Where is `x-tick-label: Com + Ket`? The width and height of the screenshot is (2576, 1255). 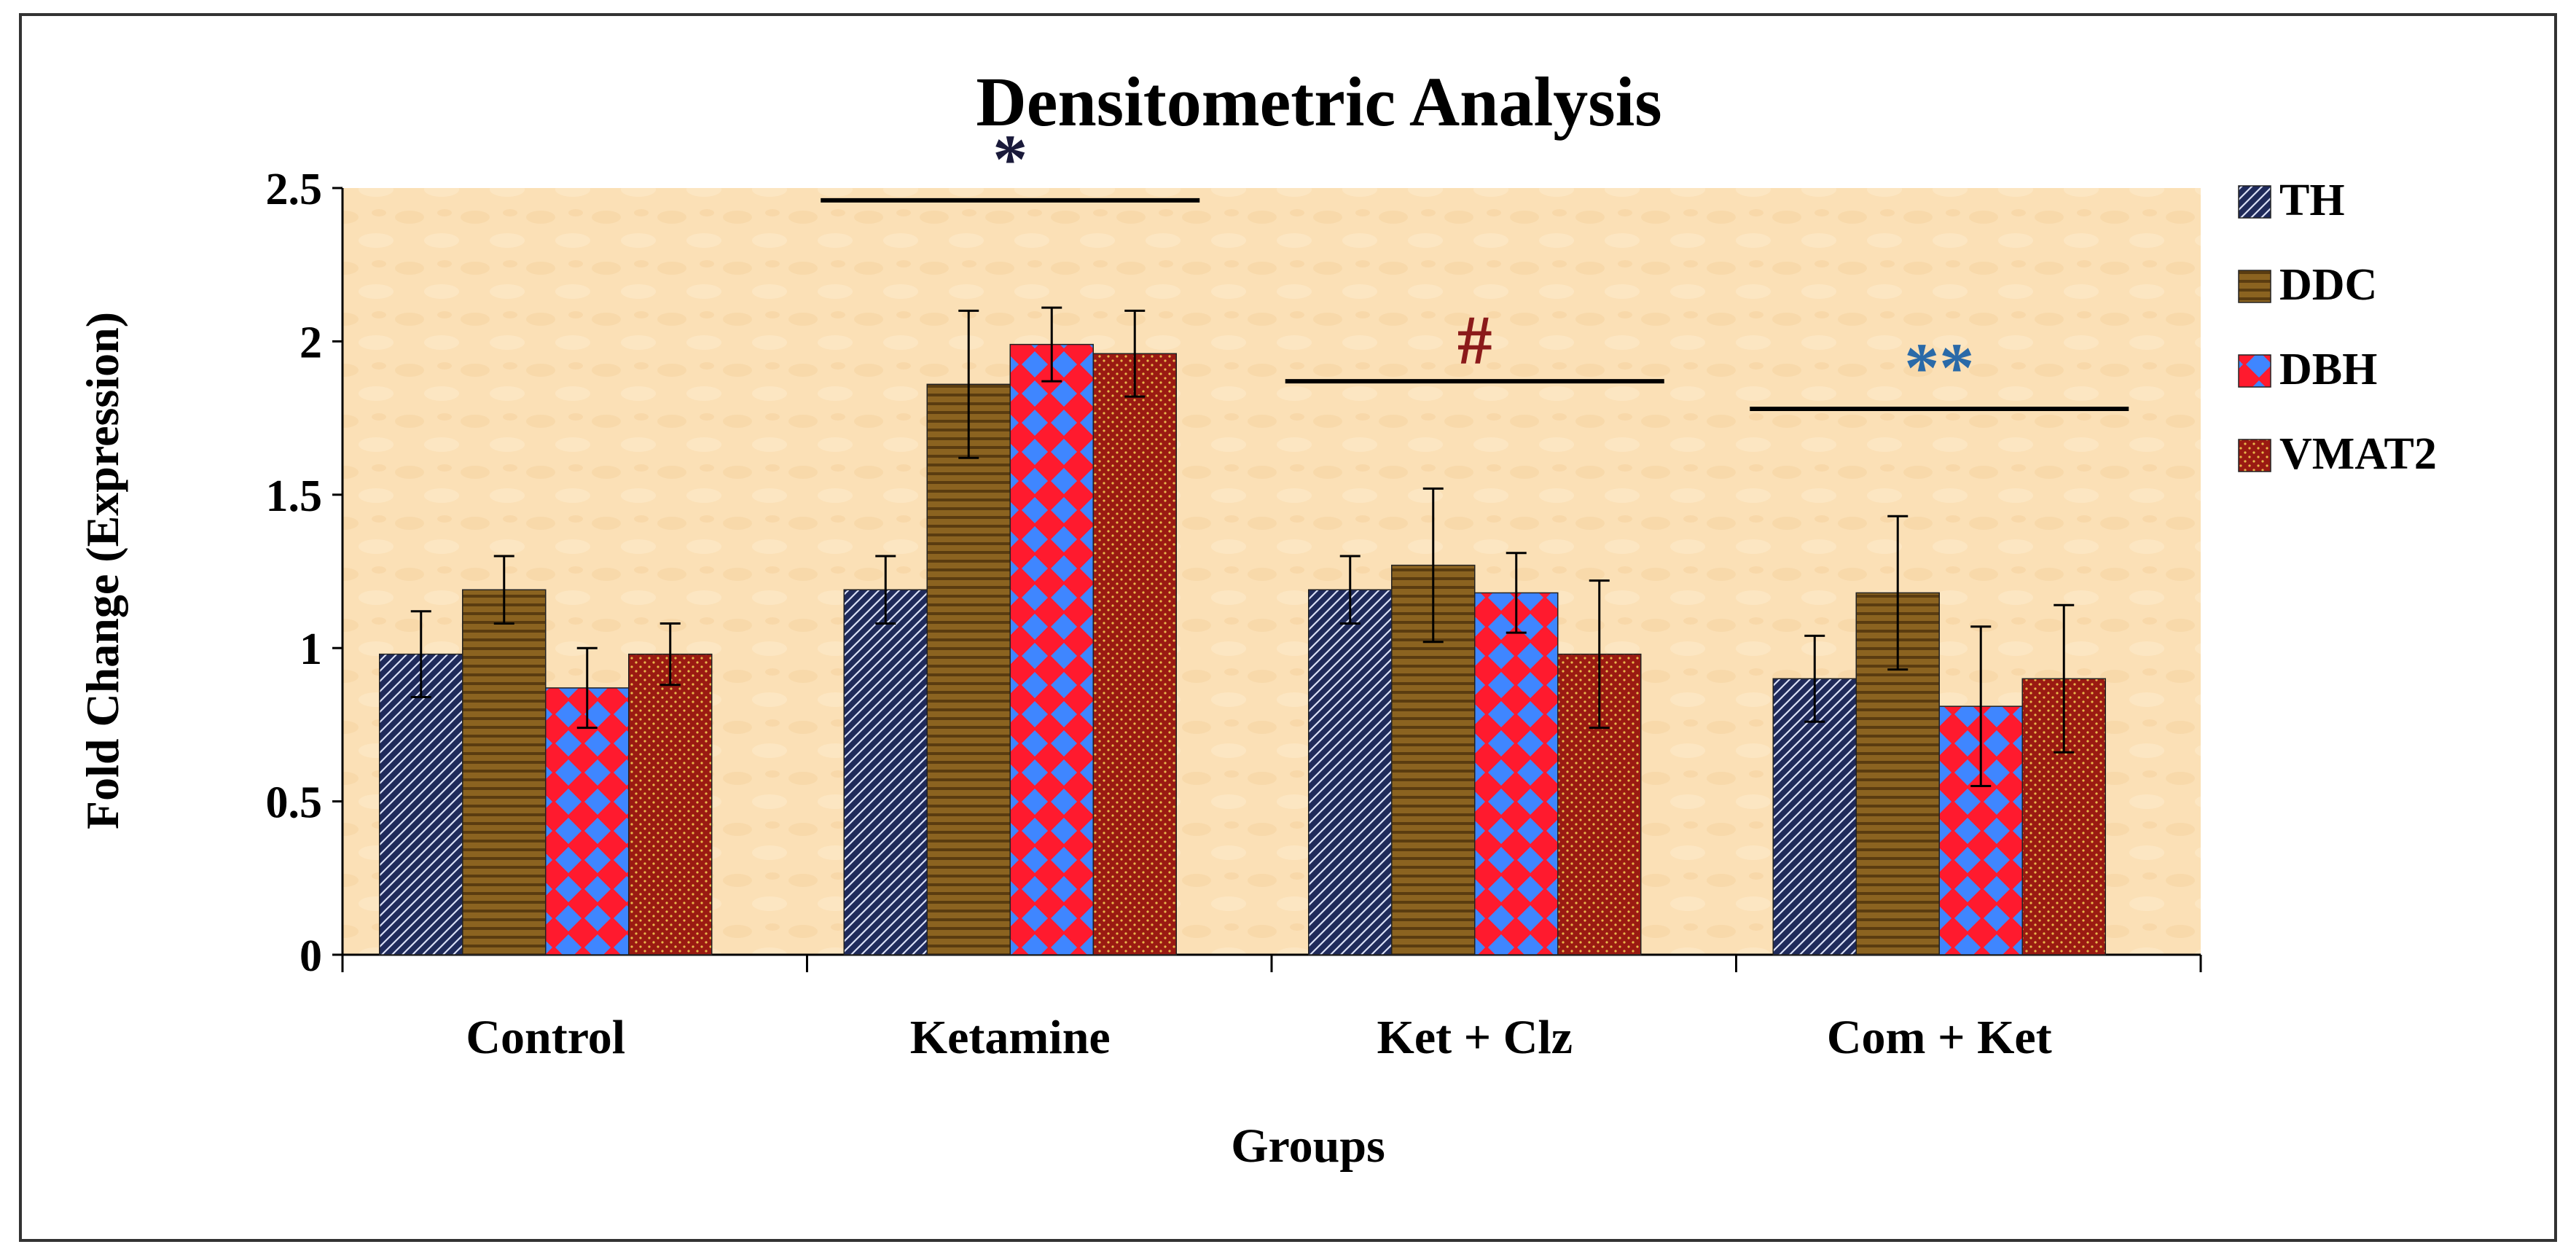 x-tick-label: Com + Ket is located at coordinates (1939, 1037).